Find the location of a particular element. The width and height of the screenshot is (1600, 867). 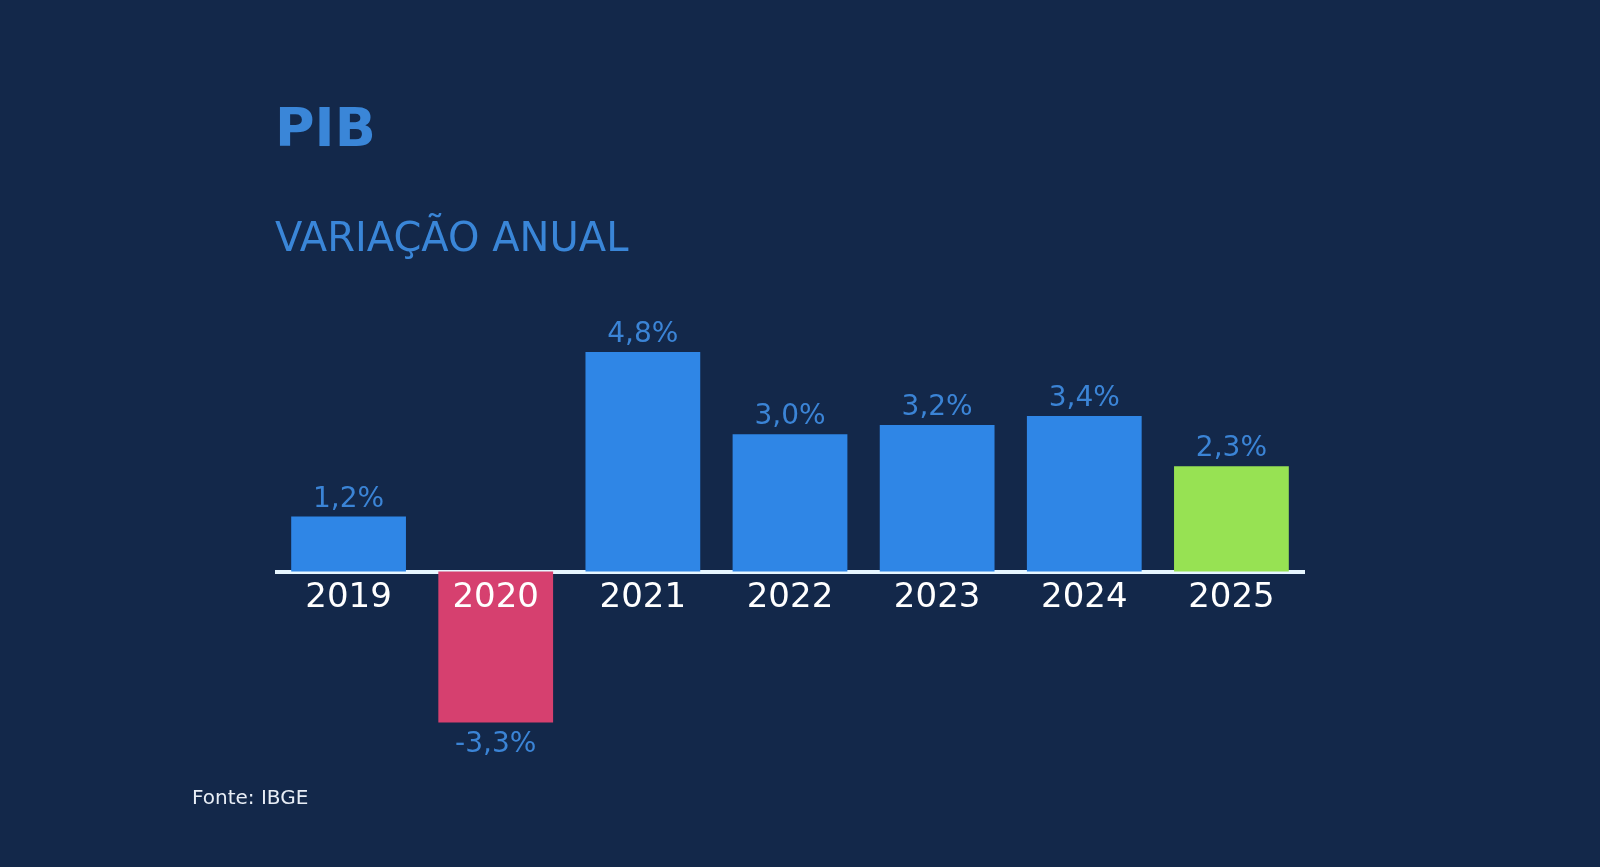

x-tick-label: 2019 is located at coordinates (348, 594).